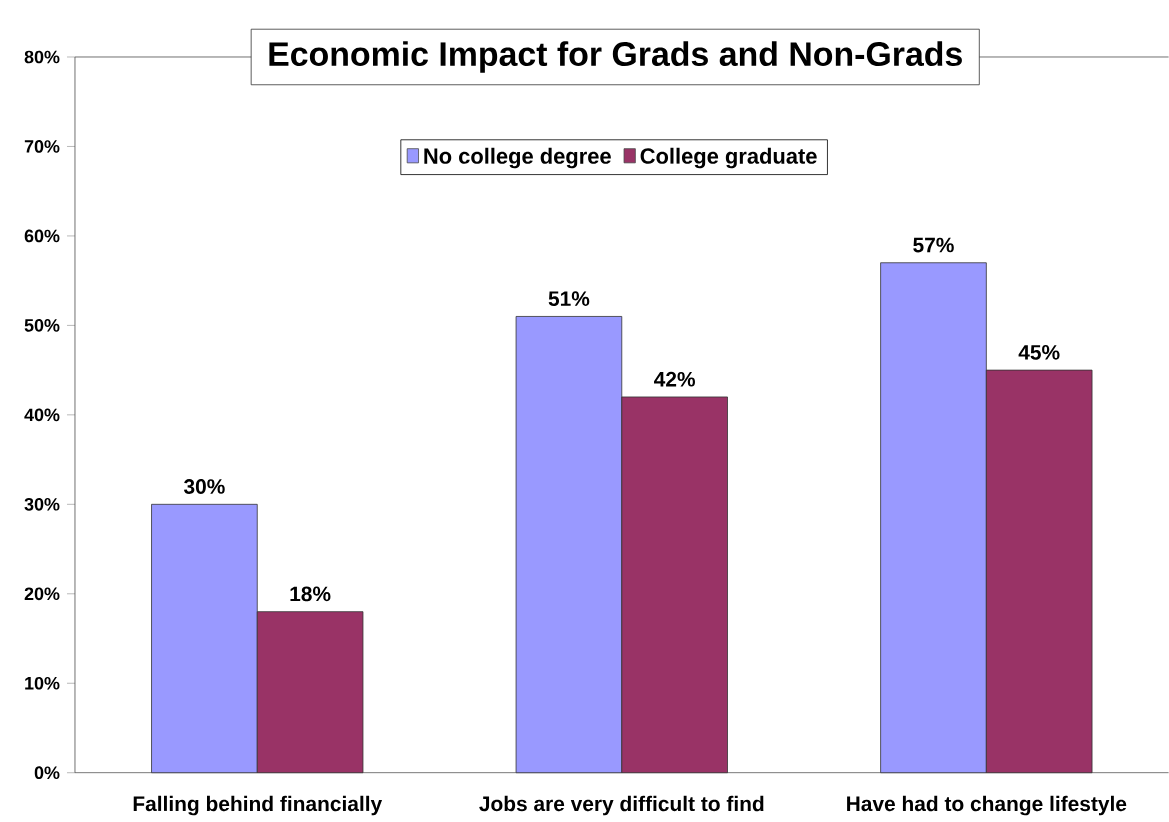  Describe the element at coordinates (1039, 352) in the screenshot. I see `data-label: 45%` at that location.